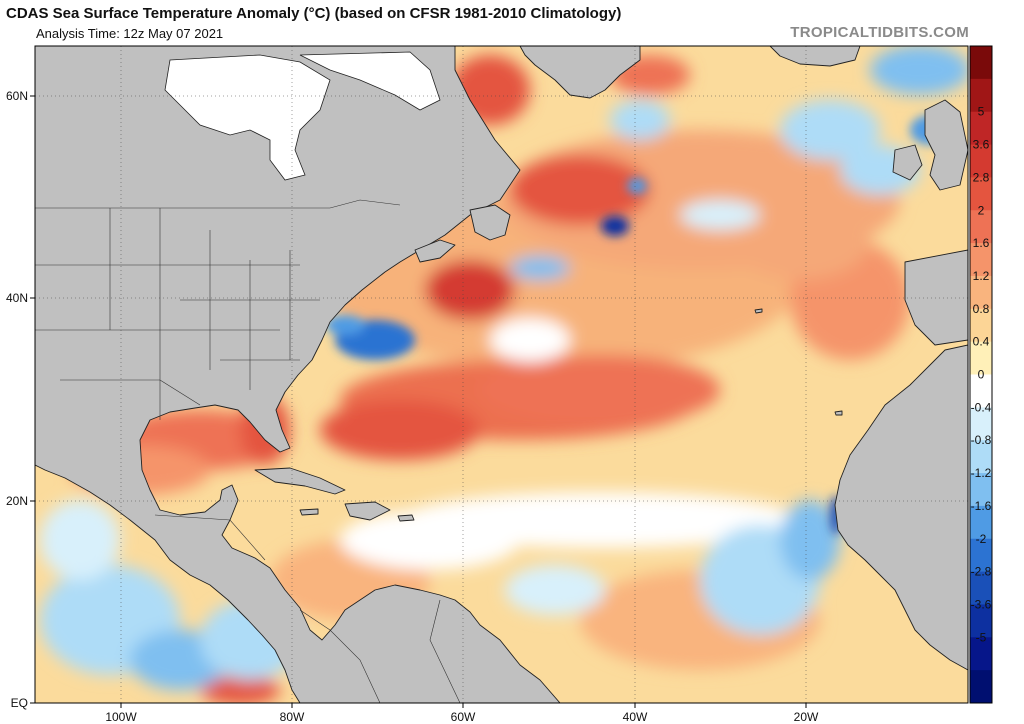 This screenshot has height=724, width=1024. I want to click on lon-axis: 100W 80W 60W 40W 20W, so click(462, 713).